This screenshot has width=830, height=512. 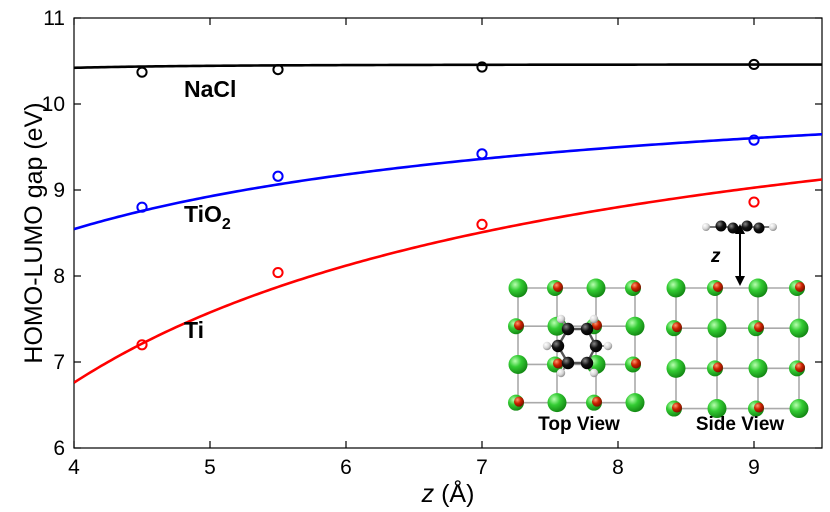 What do you see at coordinates (754, 467) in the screenshot?
I see `x-tick-label: 9` at bounding box center [754, 467].